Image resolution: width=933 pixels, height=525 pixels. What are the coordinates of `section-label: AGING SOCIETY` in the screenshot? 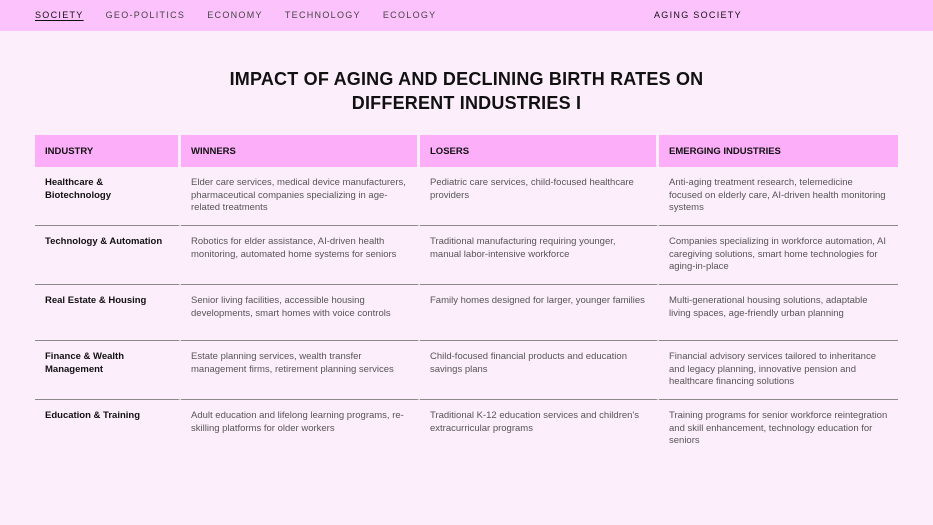 It's located at (698, 15).